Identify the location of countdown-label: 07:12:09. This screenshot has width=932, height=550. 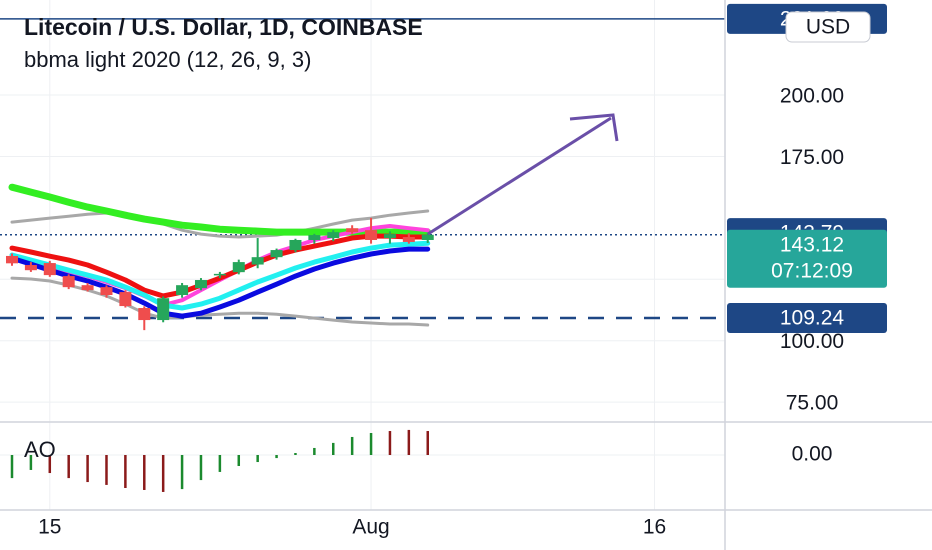
(812, 270).